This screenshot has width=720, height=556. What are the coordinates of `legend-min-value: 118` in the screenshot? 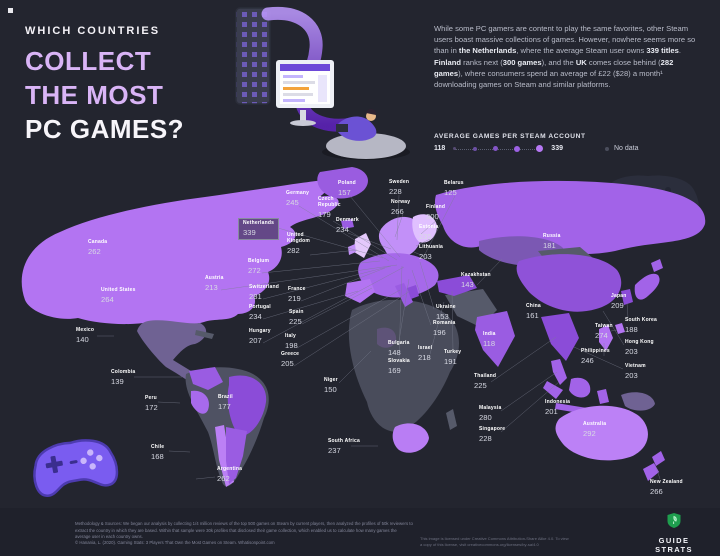 It's located at (440, 148).